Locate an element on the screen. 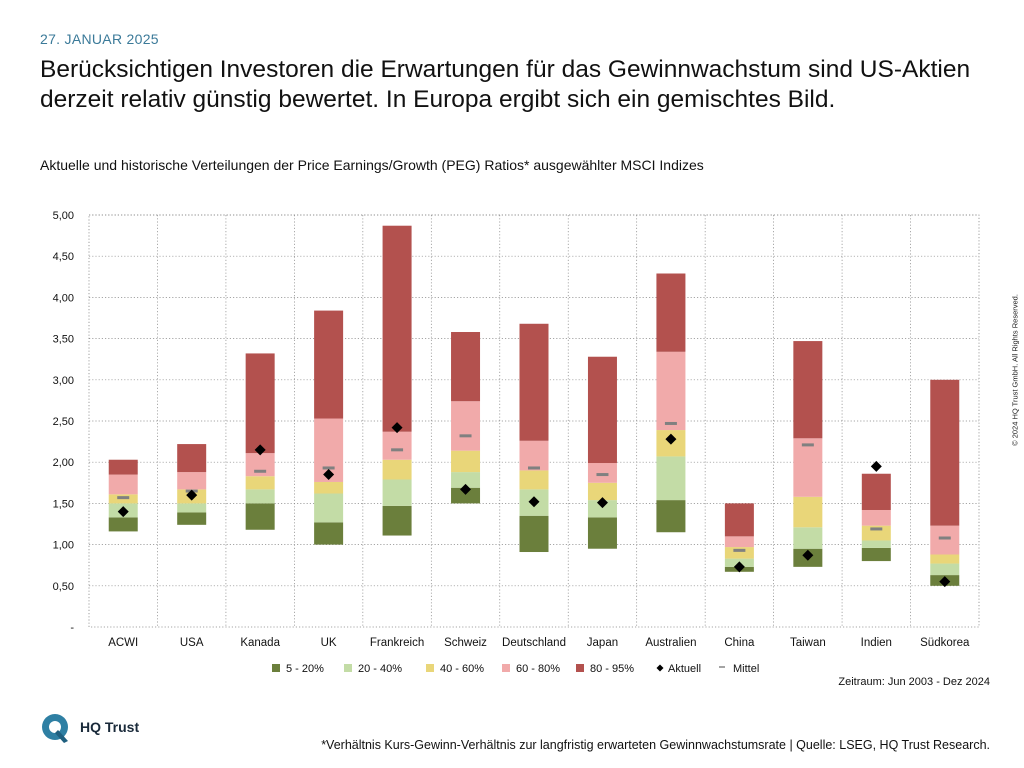 Image resolution: width=1024 pixels, height=768 pixels. legend-label: 60 - 80% is located at coordinates (538, 669).